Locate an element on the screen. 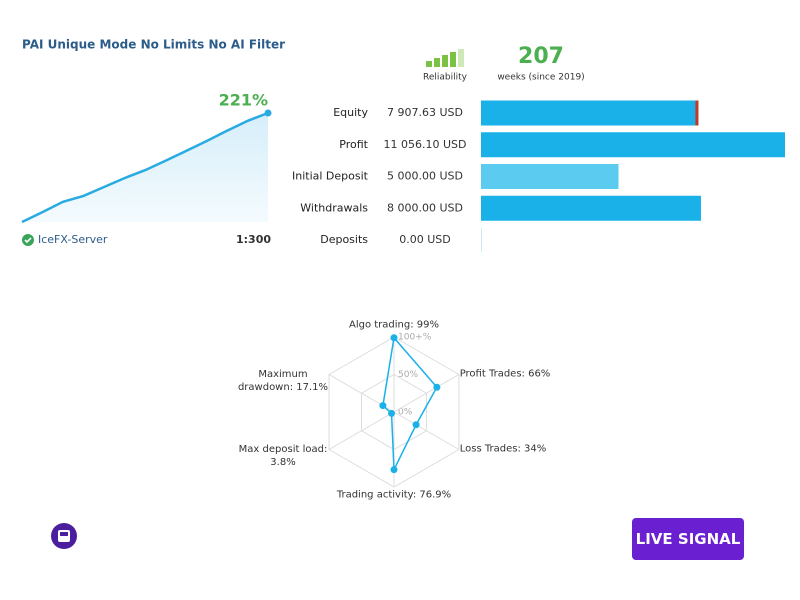 The image size is (800, 600). radar-tick-label: 50% is located at coordinates (408, 375).